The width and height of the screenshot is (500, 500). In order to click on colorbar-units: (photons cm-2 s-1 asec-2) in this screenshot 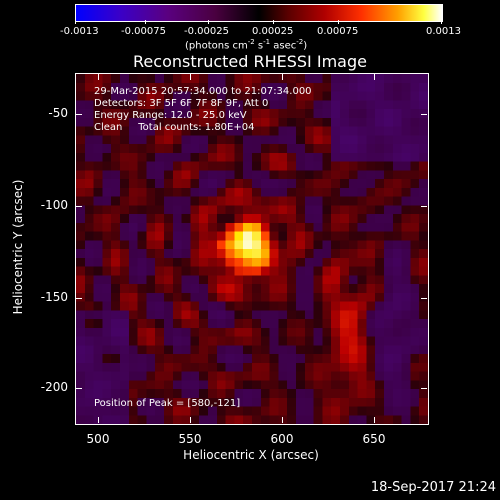, I will do `click(246, 45)`.